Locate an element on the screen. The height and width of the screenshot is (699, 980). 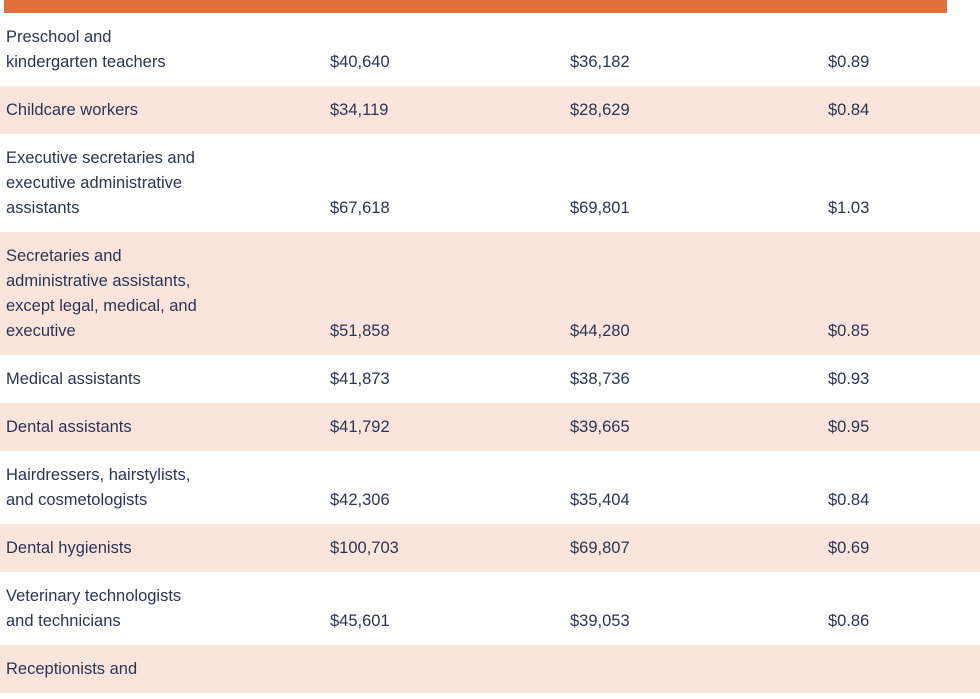
table-header-bar is located at coordinates (475, 6).